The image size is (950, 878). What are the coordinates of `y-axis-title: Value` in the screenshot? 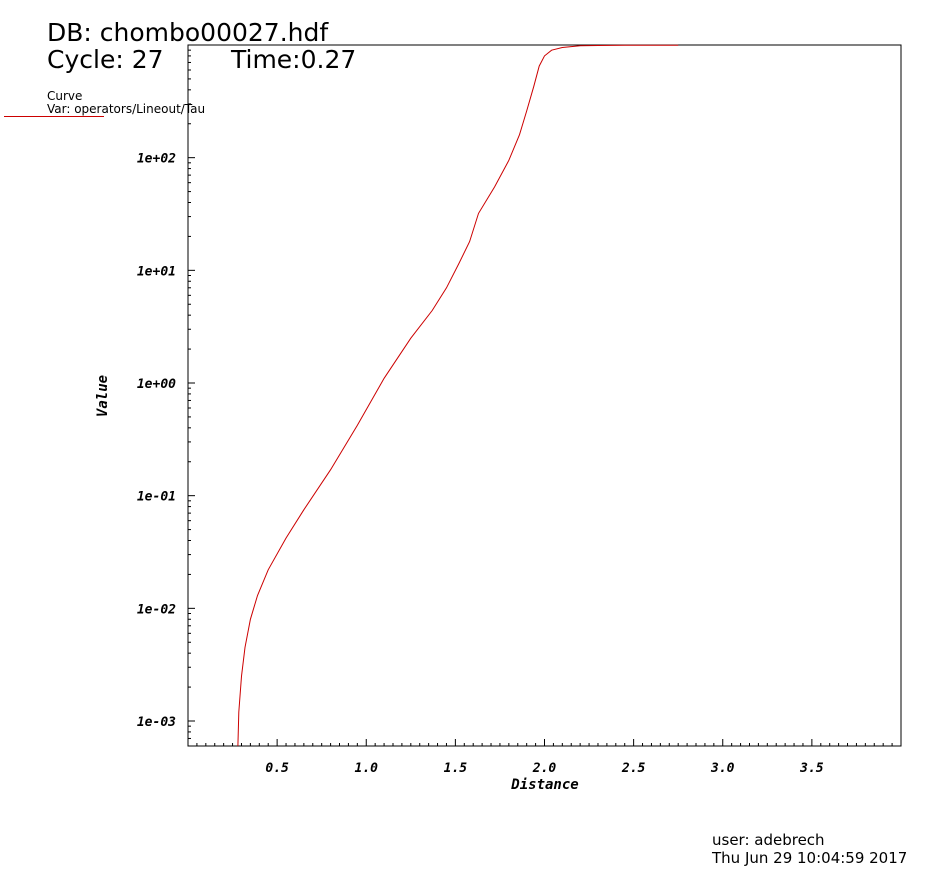 It's located at (103, 396).